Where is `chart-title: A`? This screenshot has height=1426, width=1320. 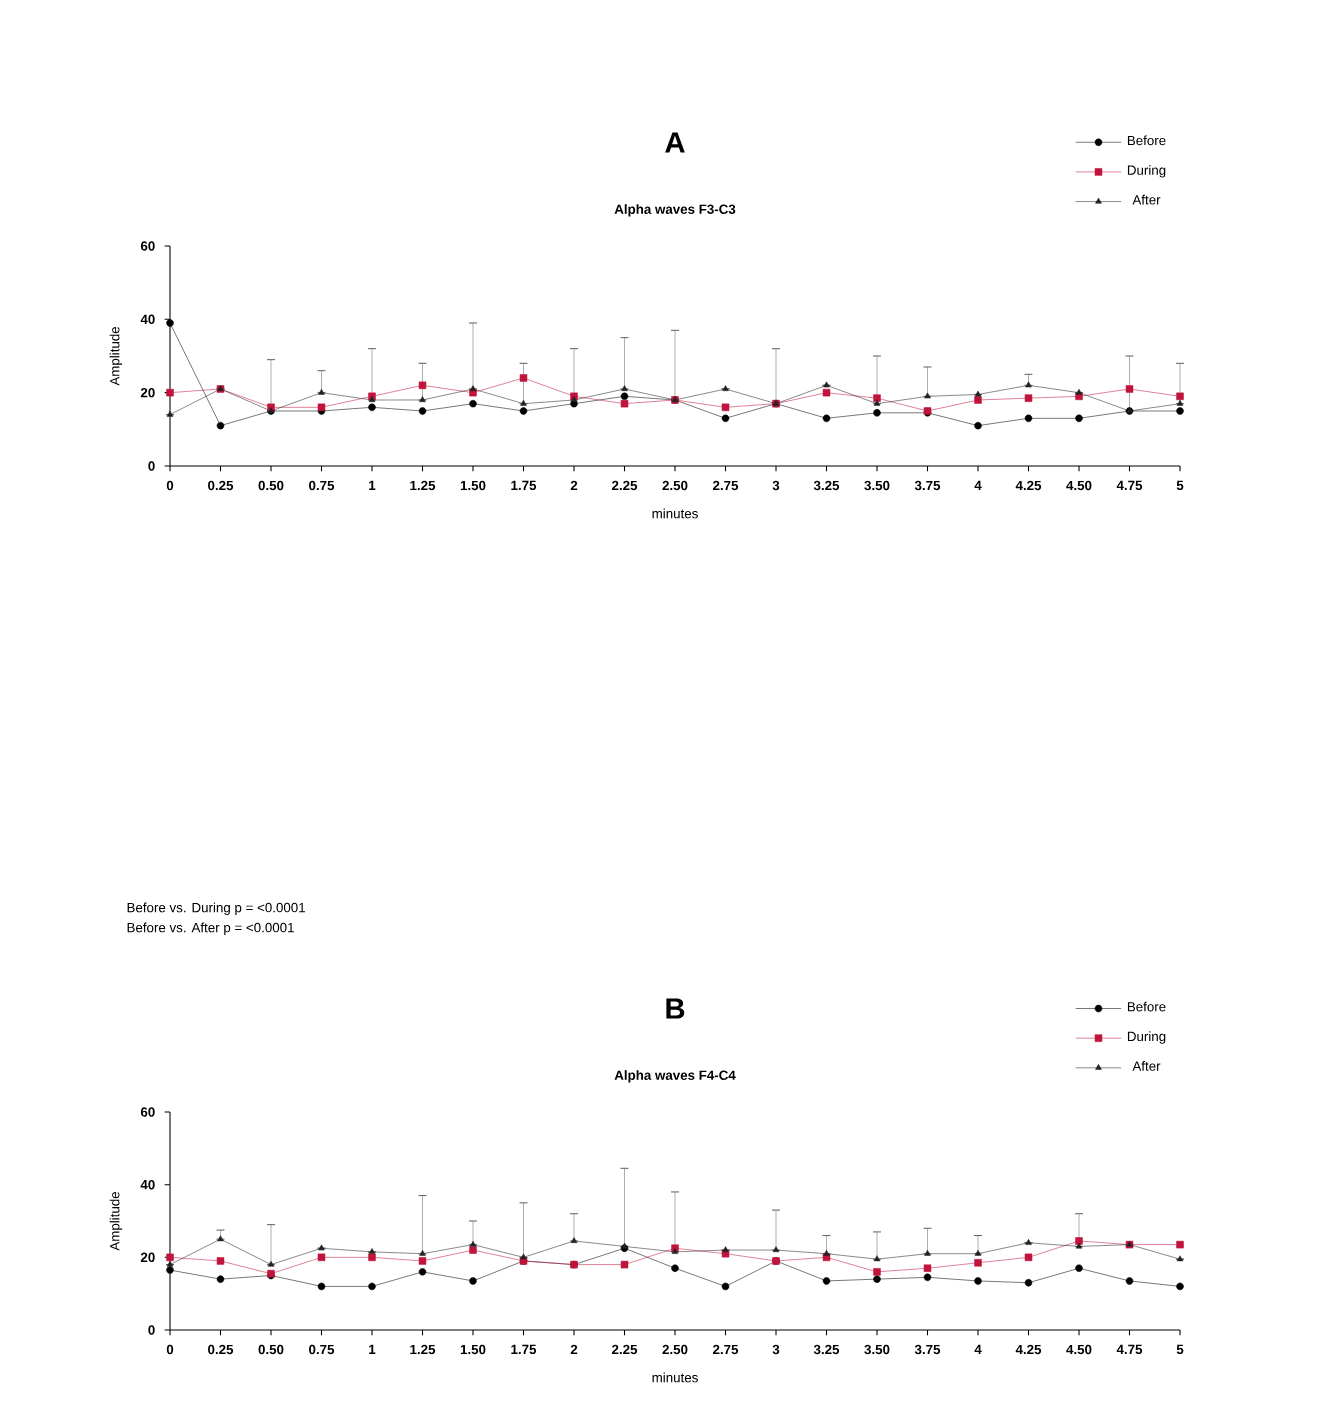 chart-title: A is located at coordinates (675, 142).